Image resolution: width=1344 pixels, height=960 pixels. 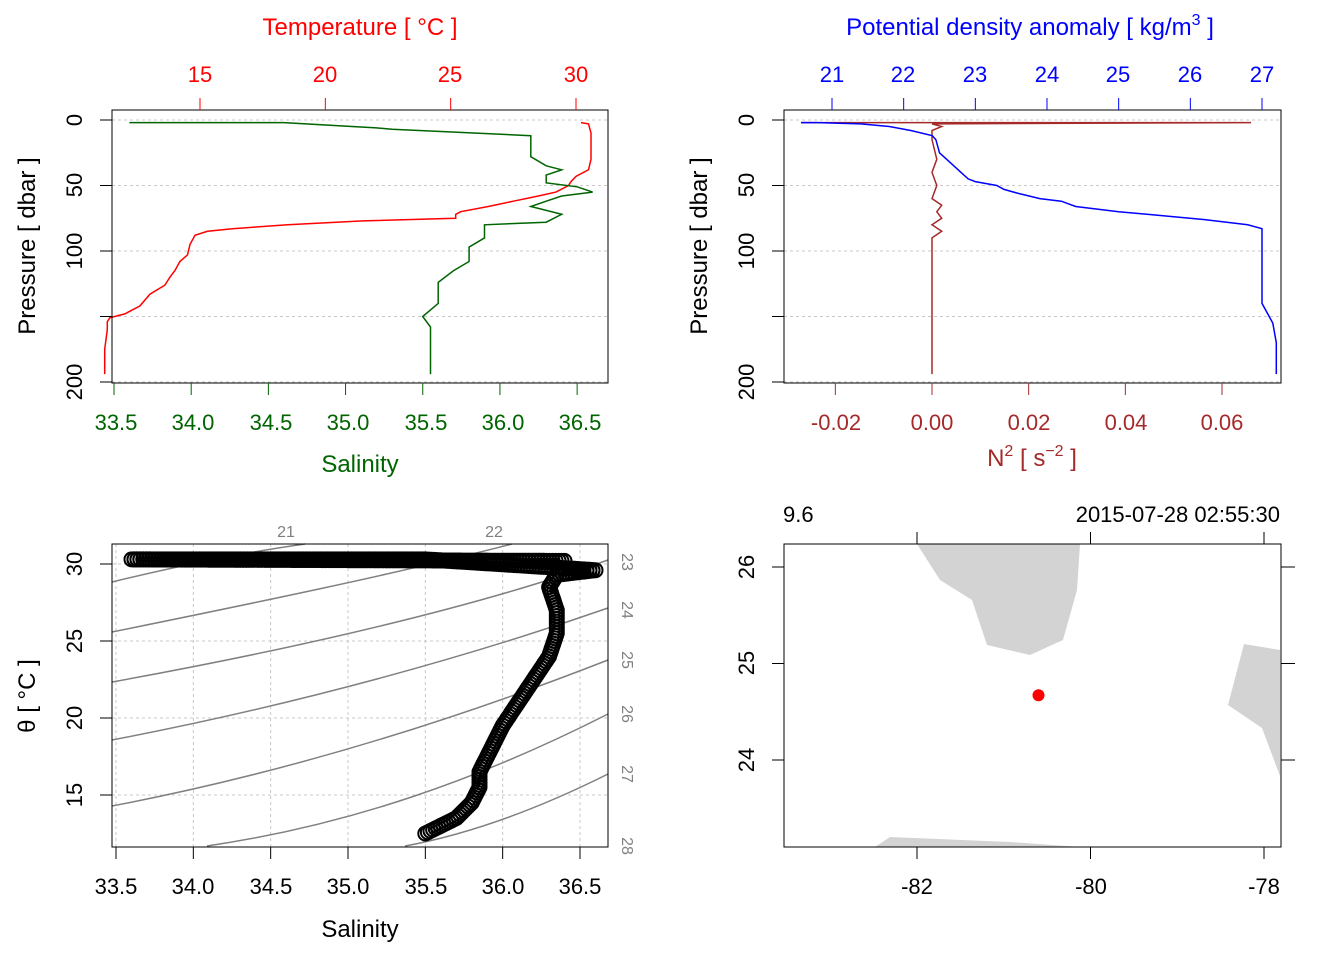 What do you see at coordinates (626, 562) in the screenshot?
I see `isopycnal-label: 23` at bounding box center [626, 562].